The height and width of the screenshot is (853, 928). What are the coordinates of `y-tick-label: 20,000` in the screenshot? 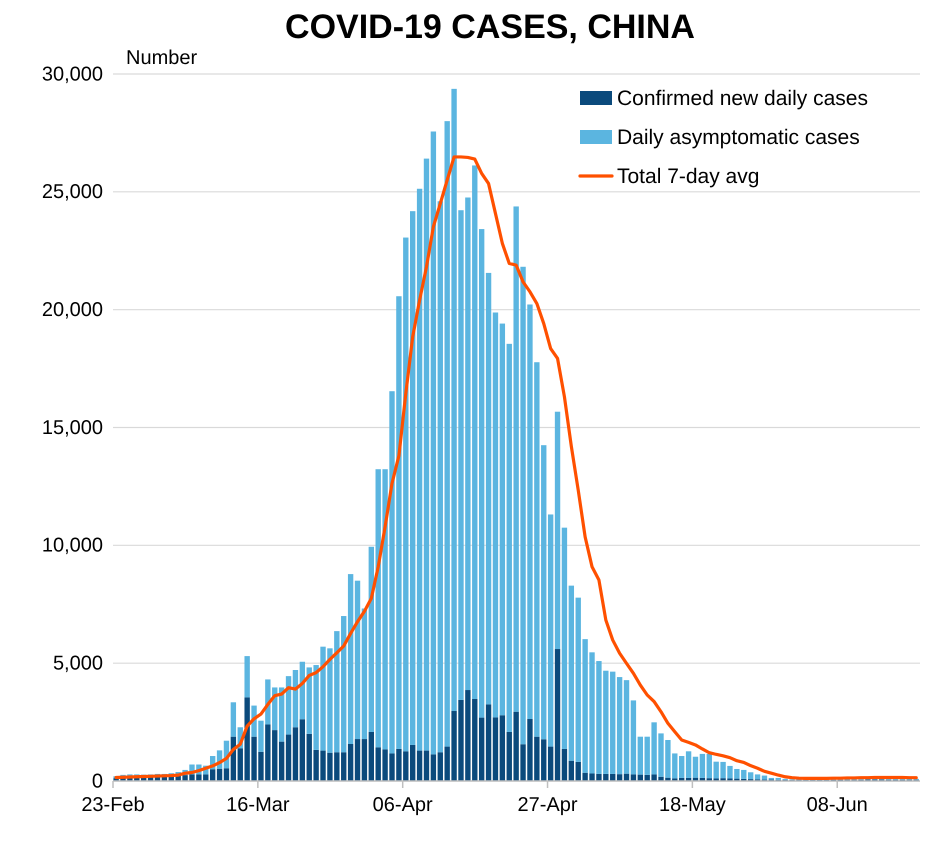 It's located at (72, 310).